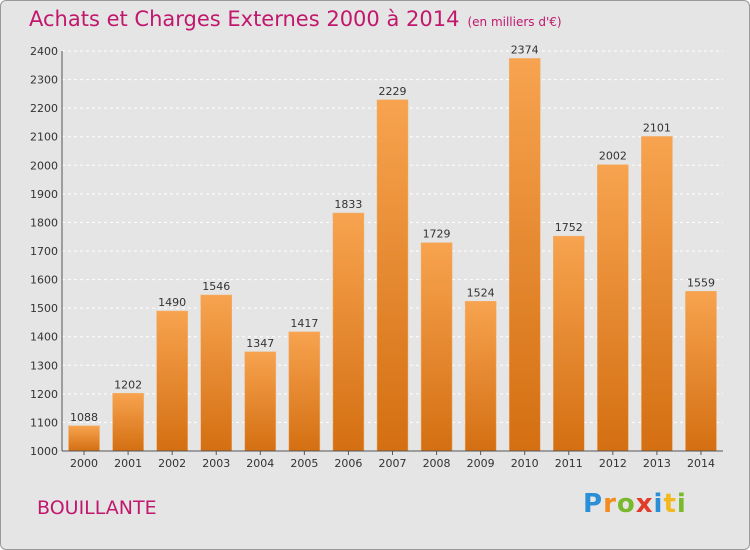 The image size is (750, 550). I want to click on bar-2013, so click(657, 294).